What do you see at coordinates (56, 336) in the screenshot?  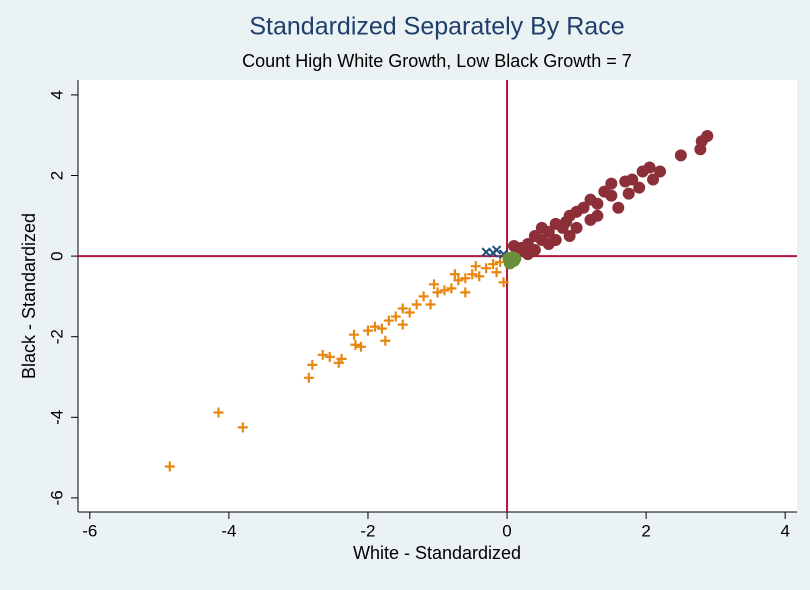 I see `y-tick-label: -2` at bounding box center [56, 336].